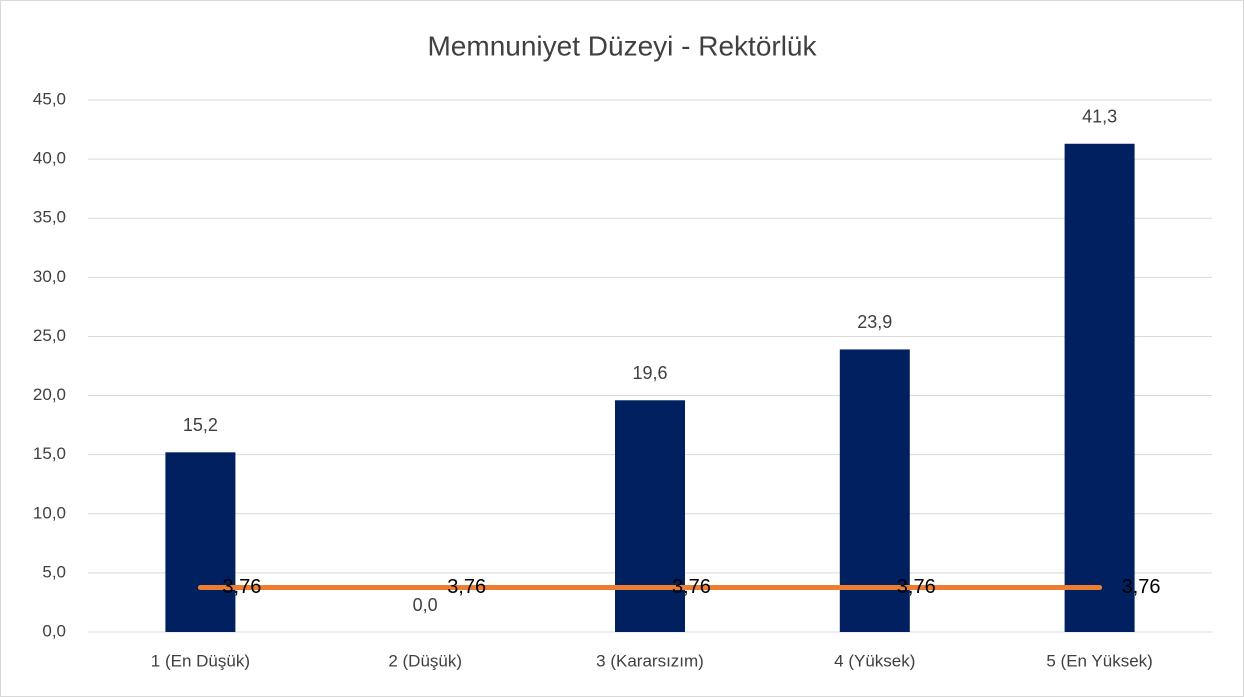 The height and width of the screenshot is (697, 1244). What do you see at coordinates (650, 660) in the screenshot?
I see `x-tick-label: 3 (Kararsızım)` at bounding box center [650, 660].